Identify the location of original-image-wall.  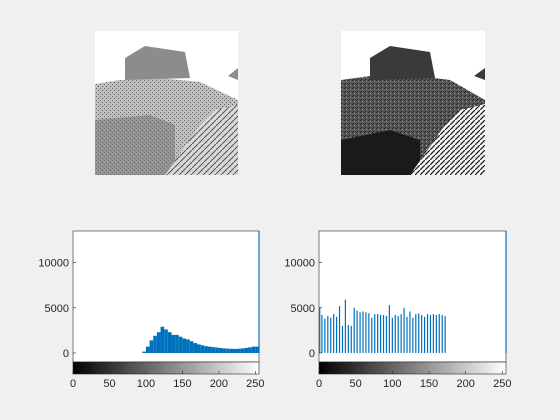
(201, 140).